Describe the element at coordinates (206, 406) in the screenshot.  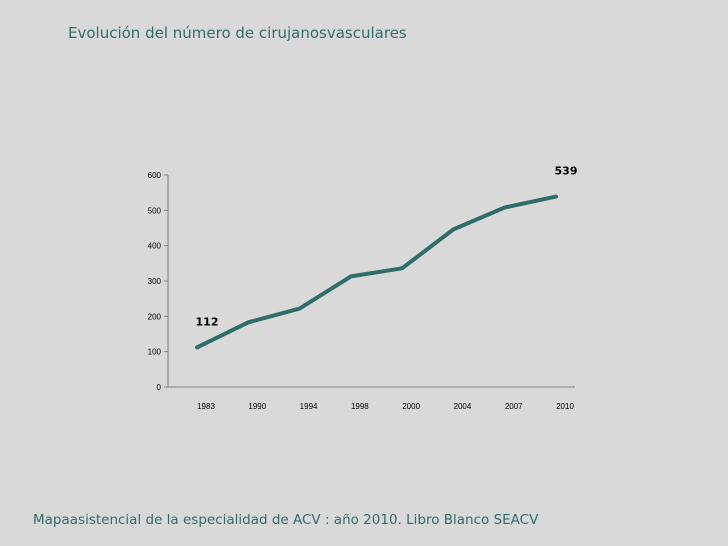
I see `x-tick-label: 1983` at that location.